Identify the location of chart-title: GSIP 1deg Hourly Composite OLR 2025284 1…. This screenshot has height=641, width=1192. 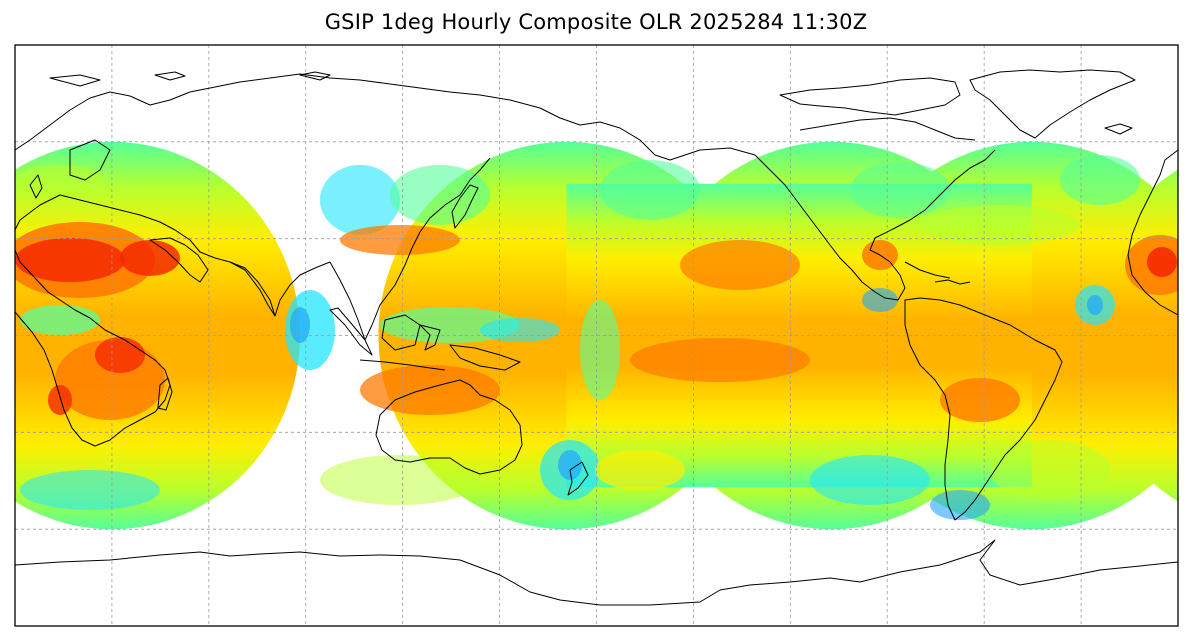
(596, 22).